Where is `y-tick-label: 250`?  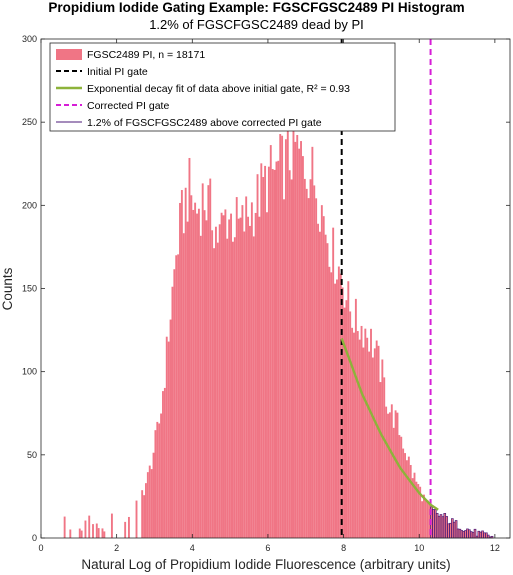
y-tick-label: 250 is located at coordinates (29, 122).